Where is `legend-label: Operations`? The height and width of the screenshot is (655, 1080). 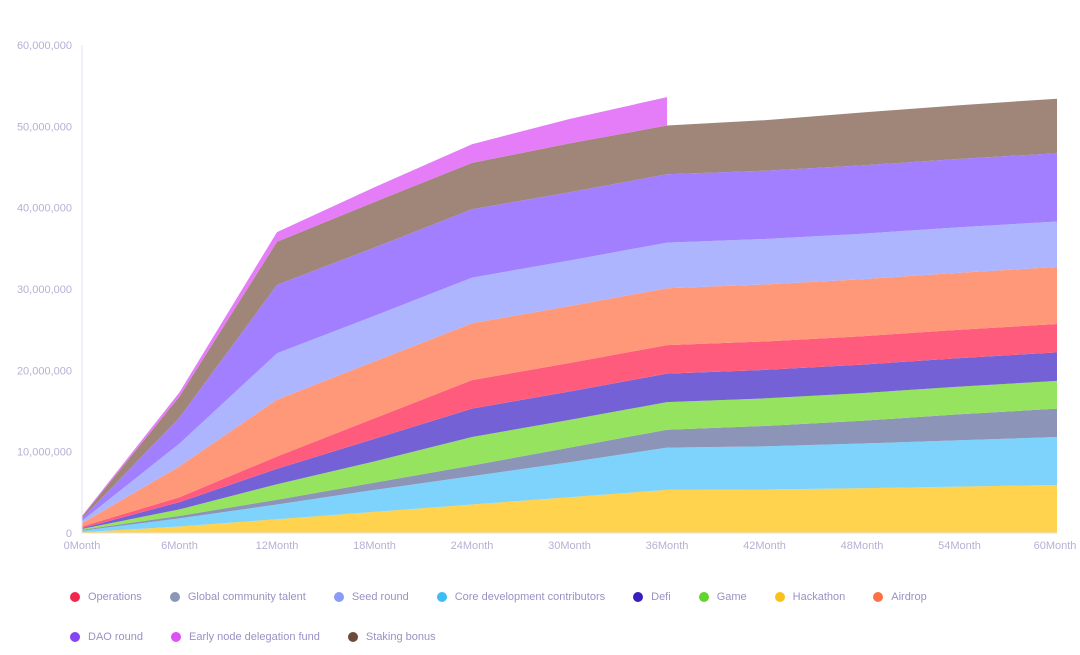
legend-label: Operations is located at coordinates (115, 597).